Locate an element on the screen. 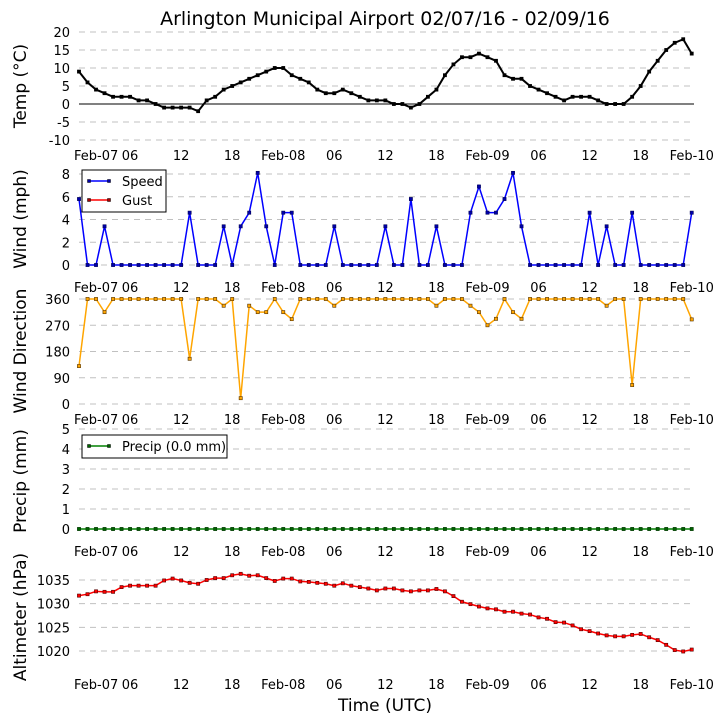 The height and width of the screenshot is (725, 725). y-axis-label: Wind (mph) is located at coordinates (21, 219).